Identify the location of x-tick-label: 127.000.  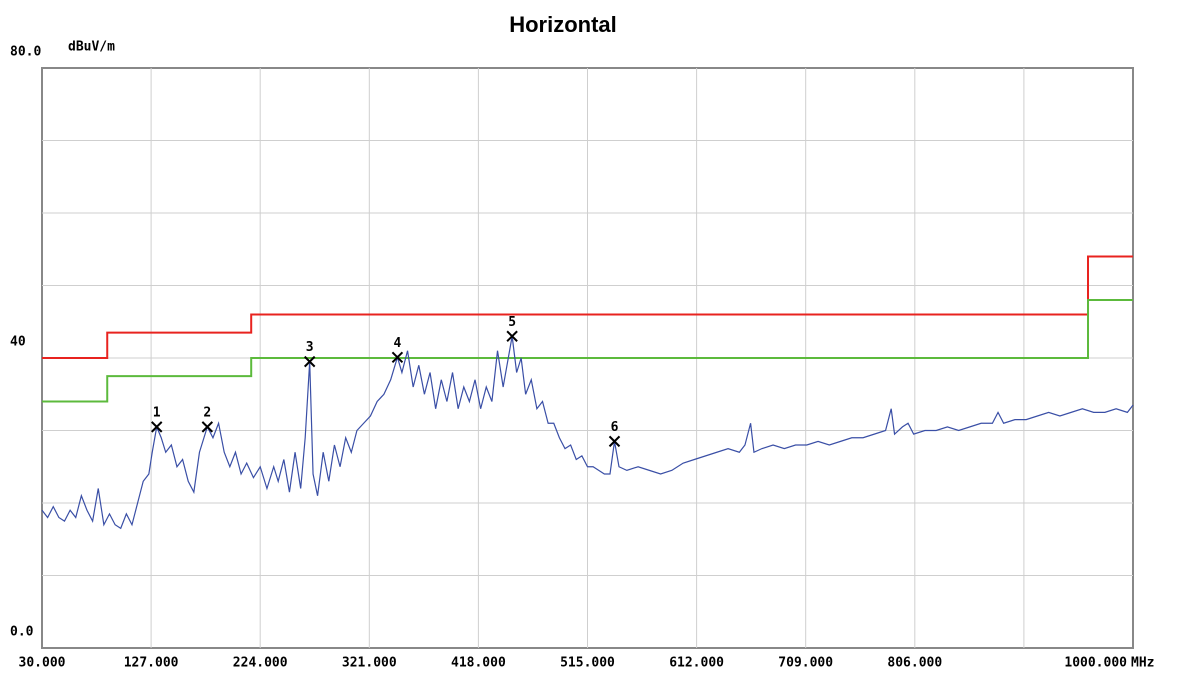
(151, 663).